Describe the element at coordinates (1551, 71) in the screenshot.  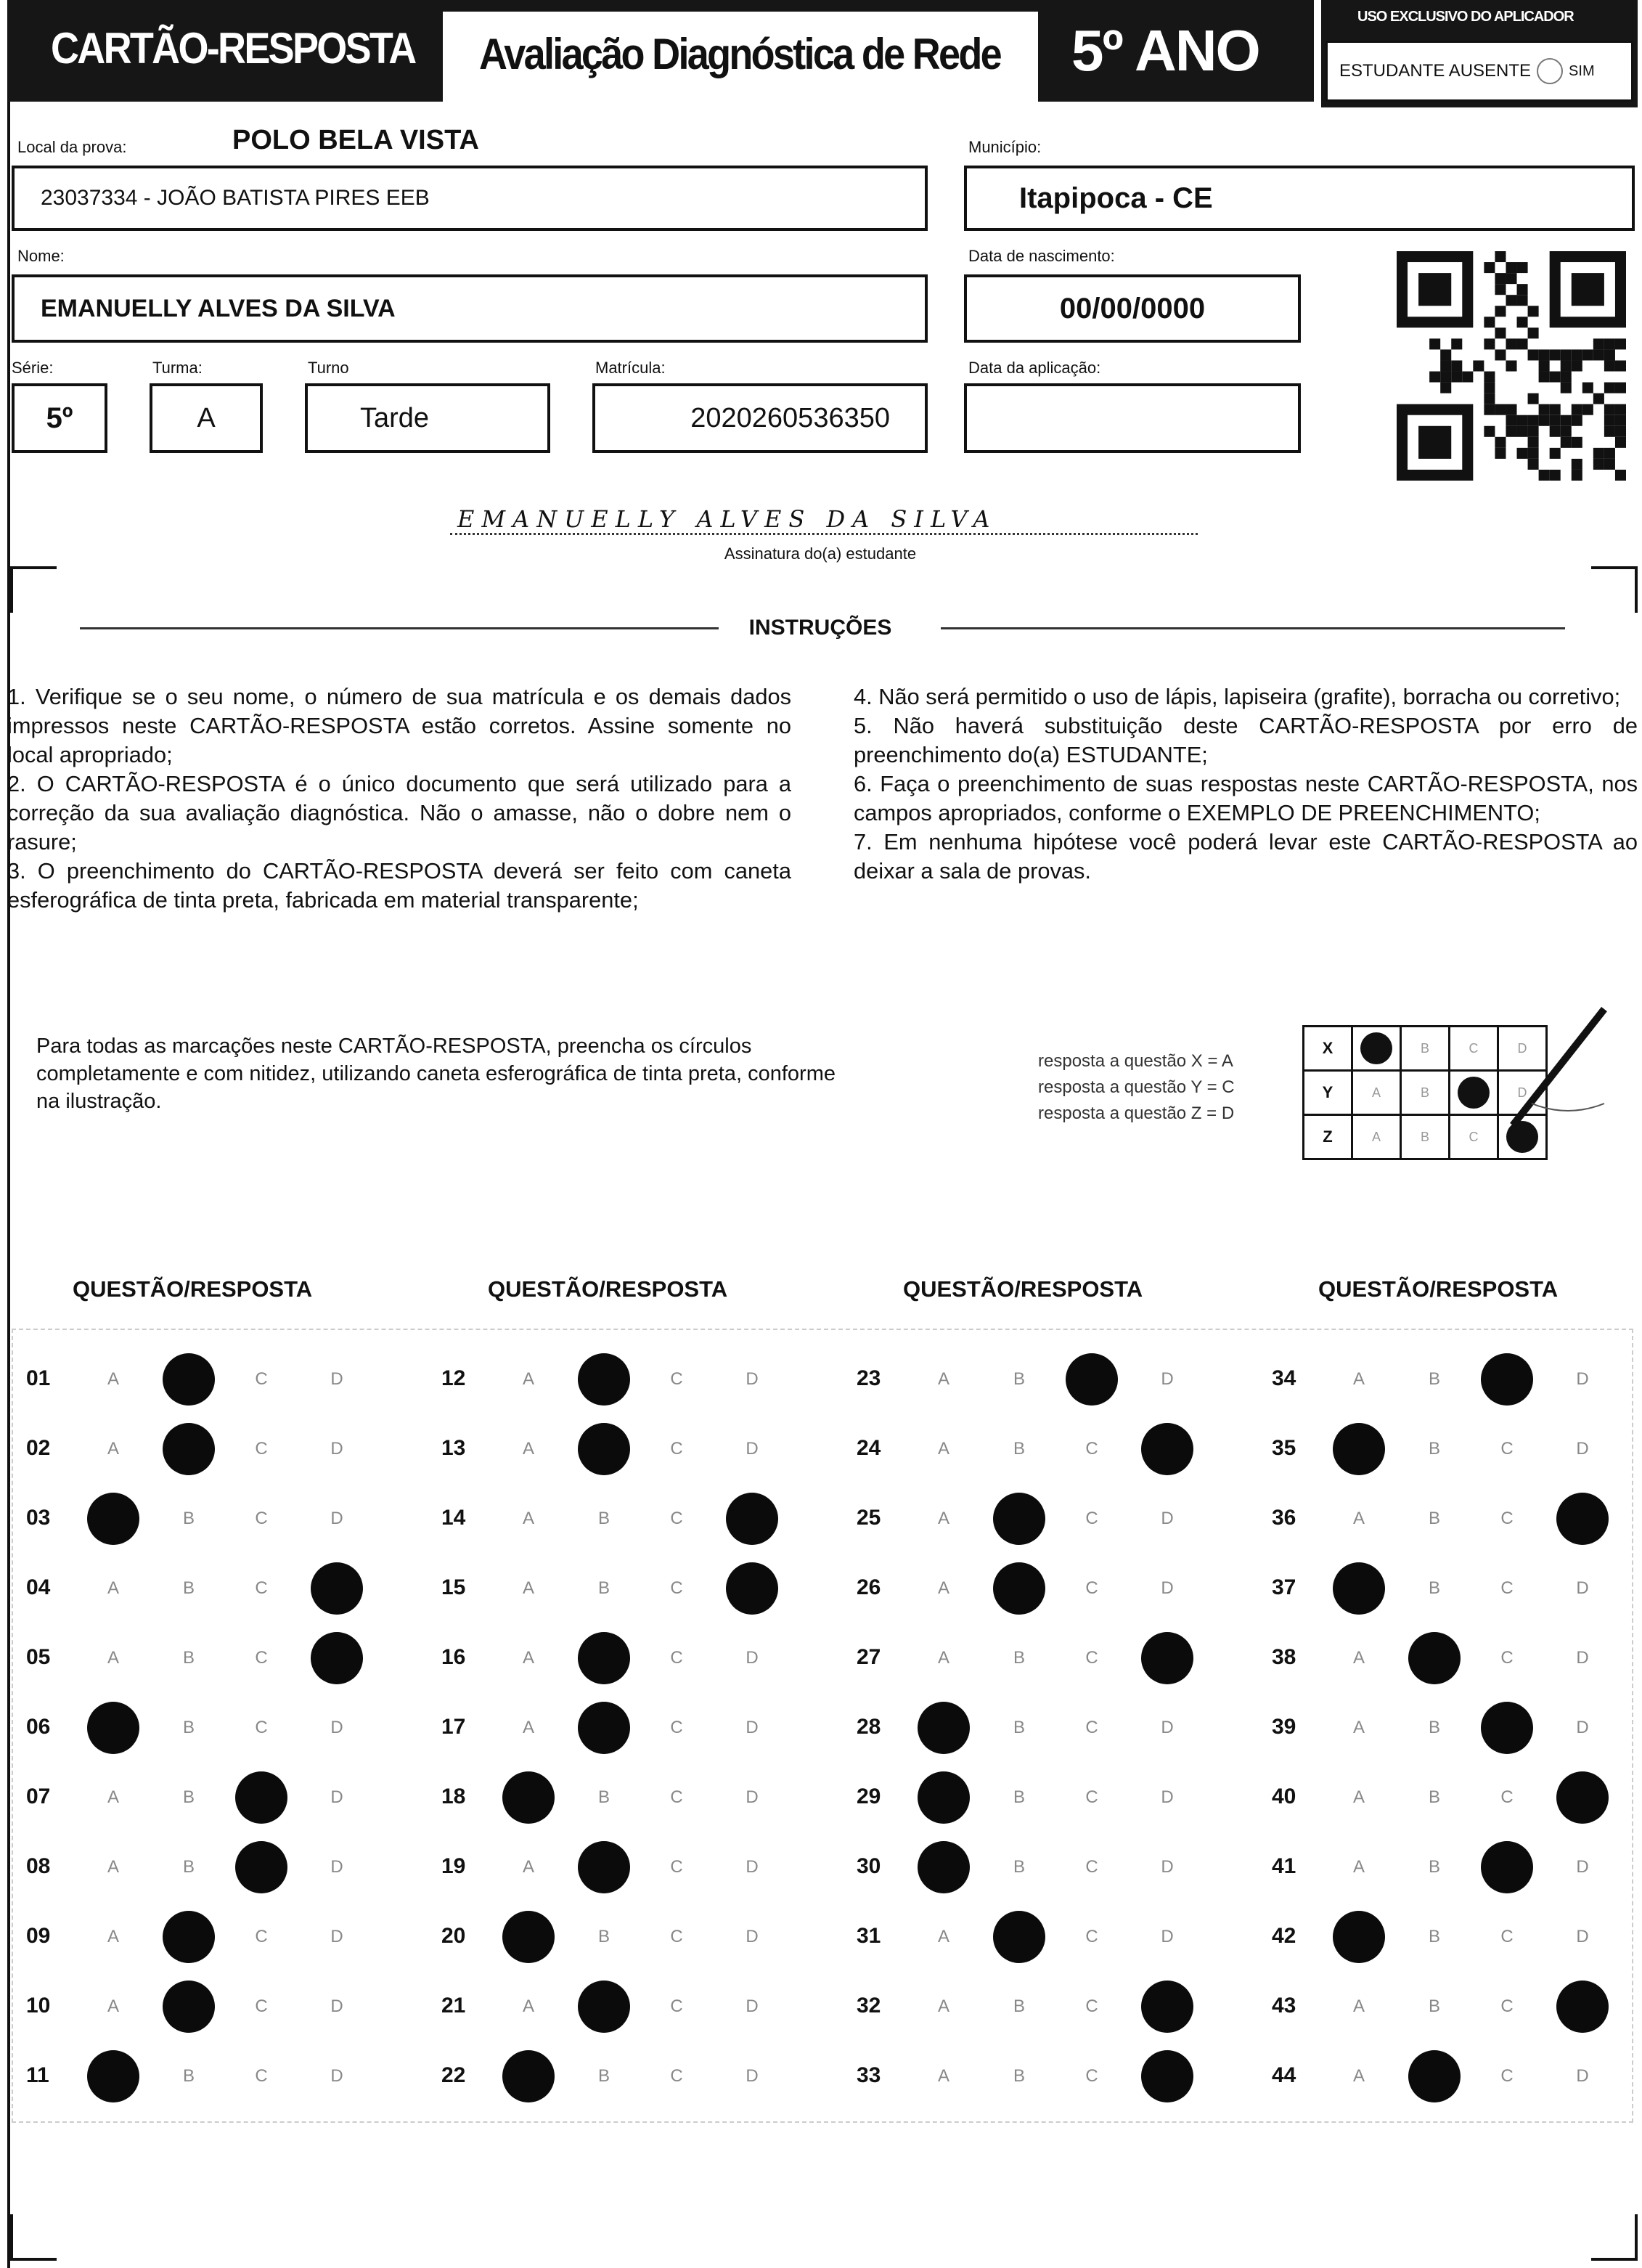
I see `absent-bubble` at that location.